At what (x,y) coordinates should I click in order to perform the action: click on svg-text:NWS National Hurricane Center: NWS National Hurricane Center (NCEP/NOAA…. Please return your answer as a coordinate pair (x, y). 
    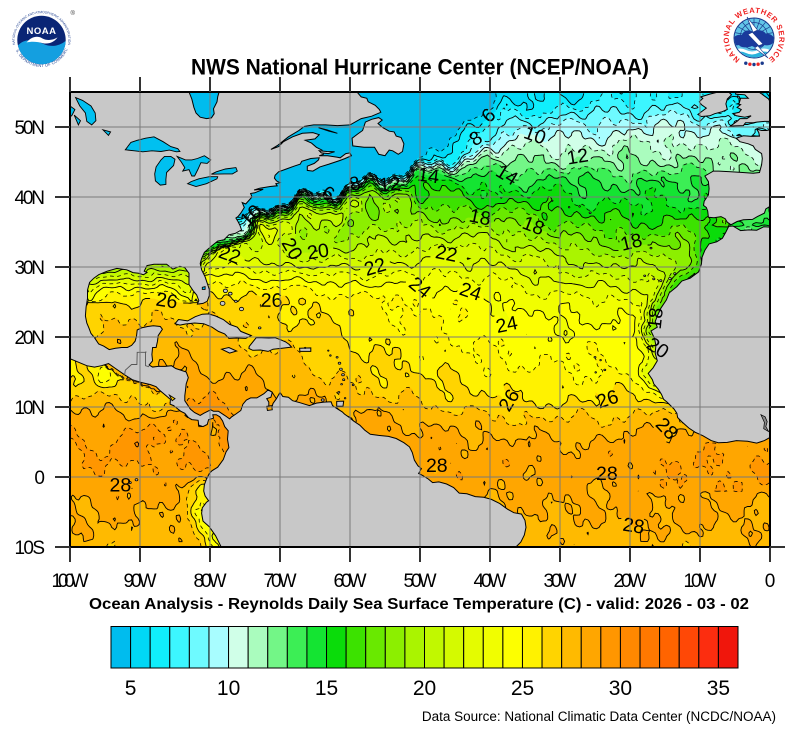
    Looking at the image, I should click on (420, 67).